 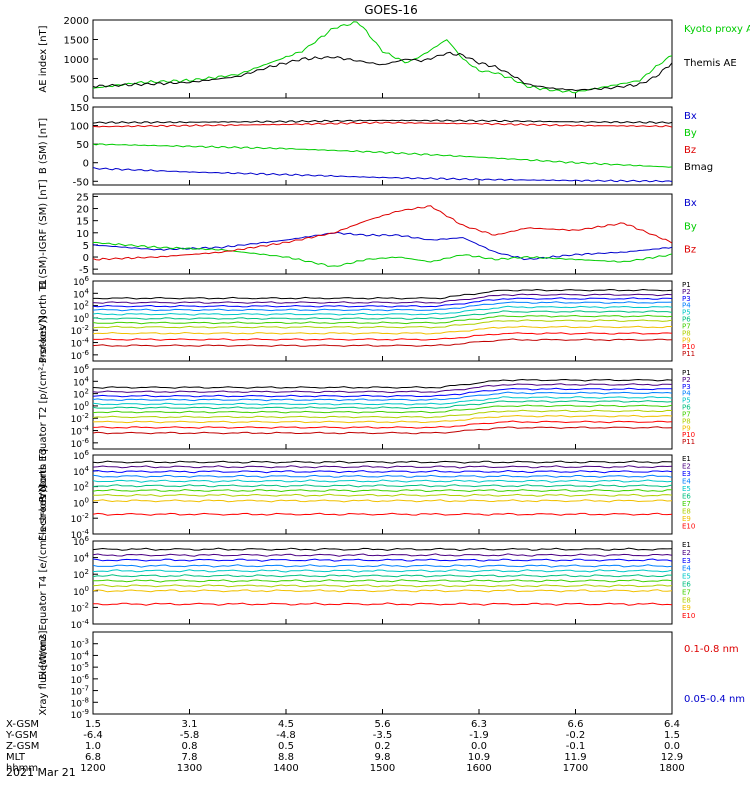 What do you see at coordinates (382, 324) in the screenshot?
I see `channel-line-p8` at bounding box center [382, 324].